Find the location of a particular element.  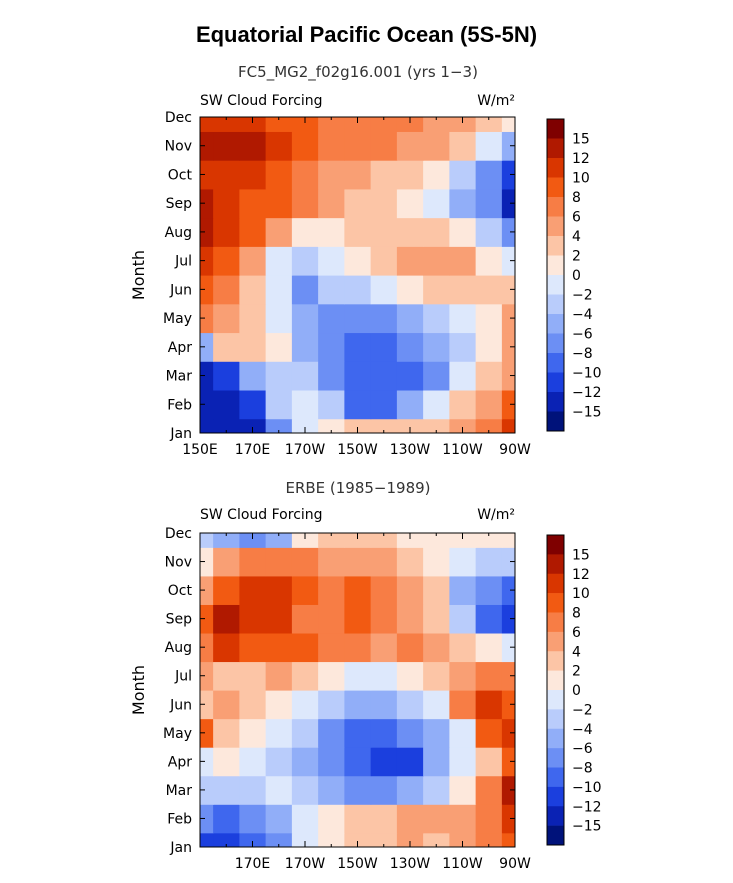

y-tick-label: May is located at coordinates (177, 319).